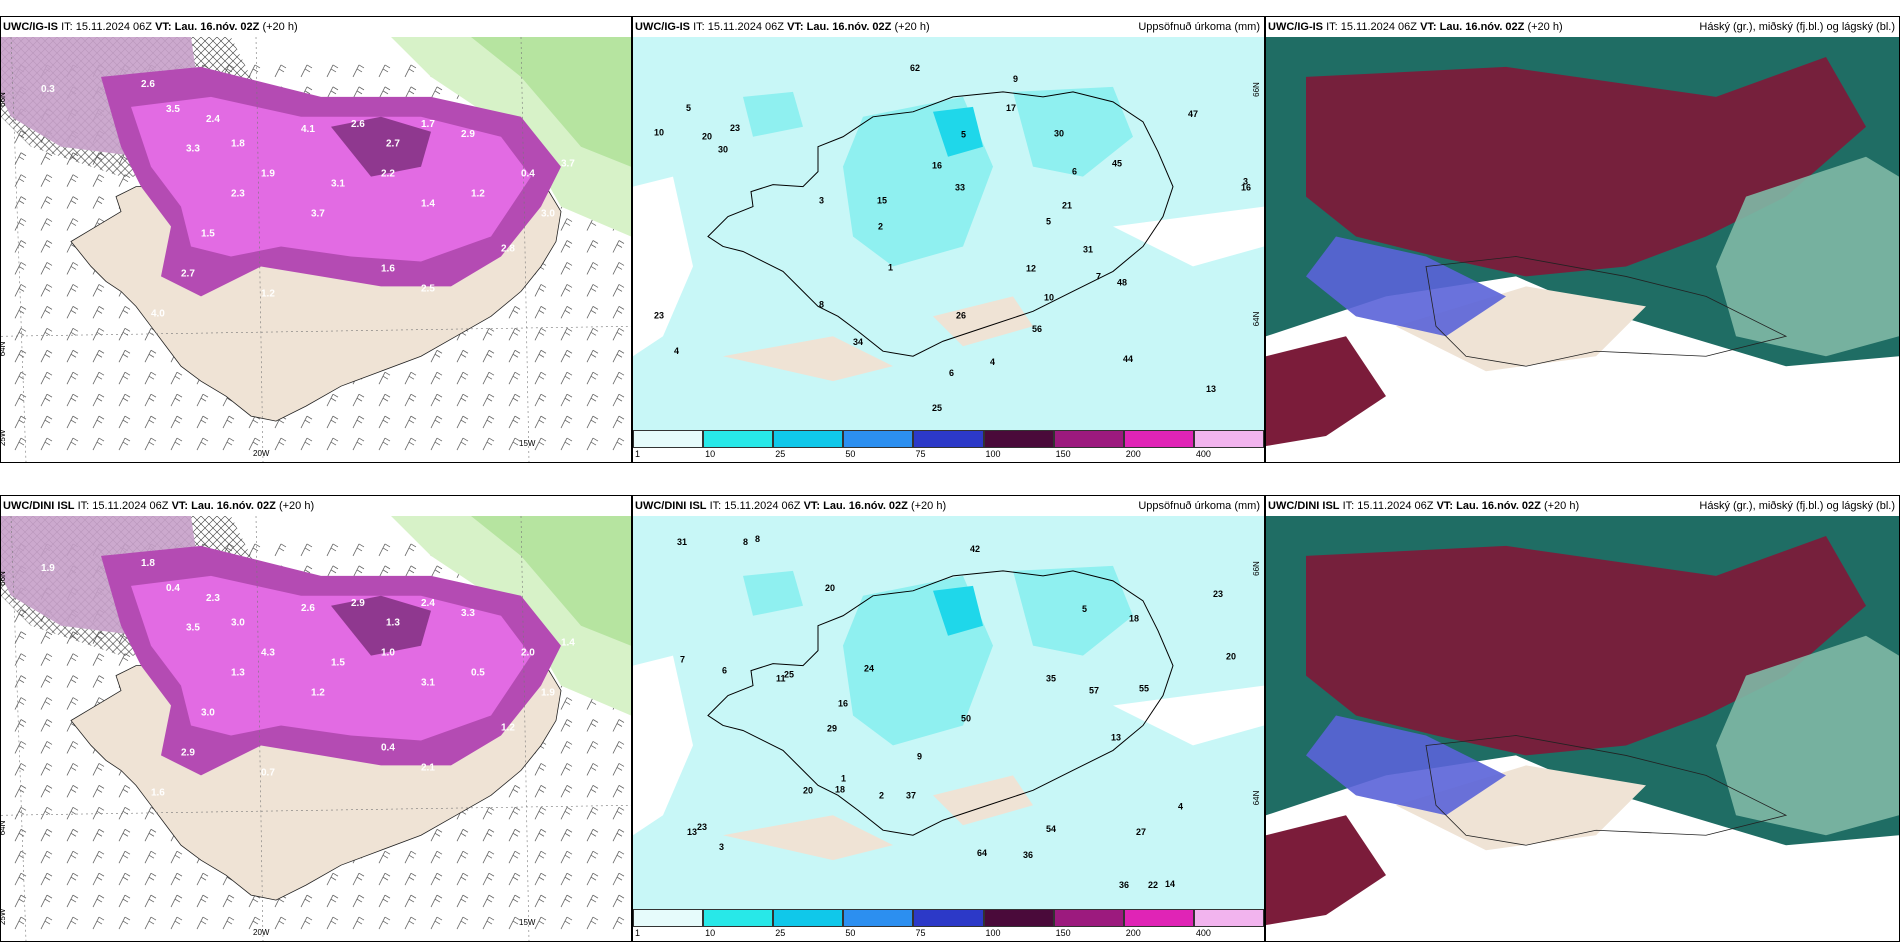 The image size is (1900, 950). I want to click on precip-value-label: 1.8, so click(238, 144).